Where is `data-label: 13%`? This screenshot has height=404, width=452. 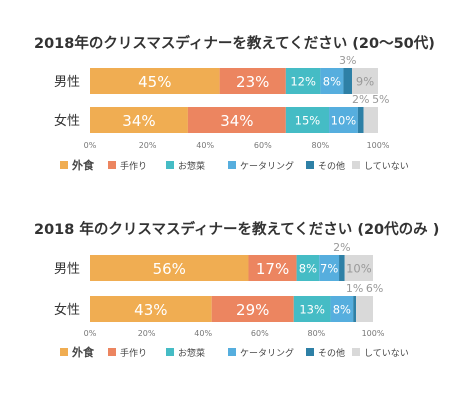
data-label: 13% is located at coordinates (312, 310).